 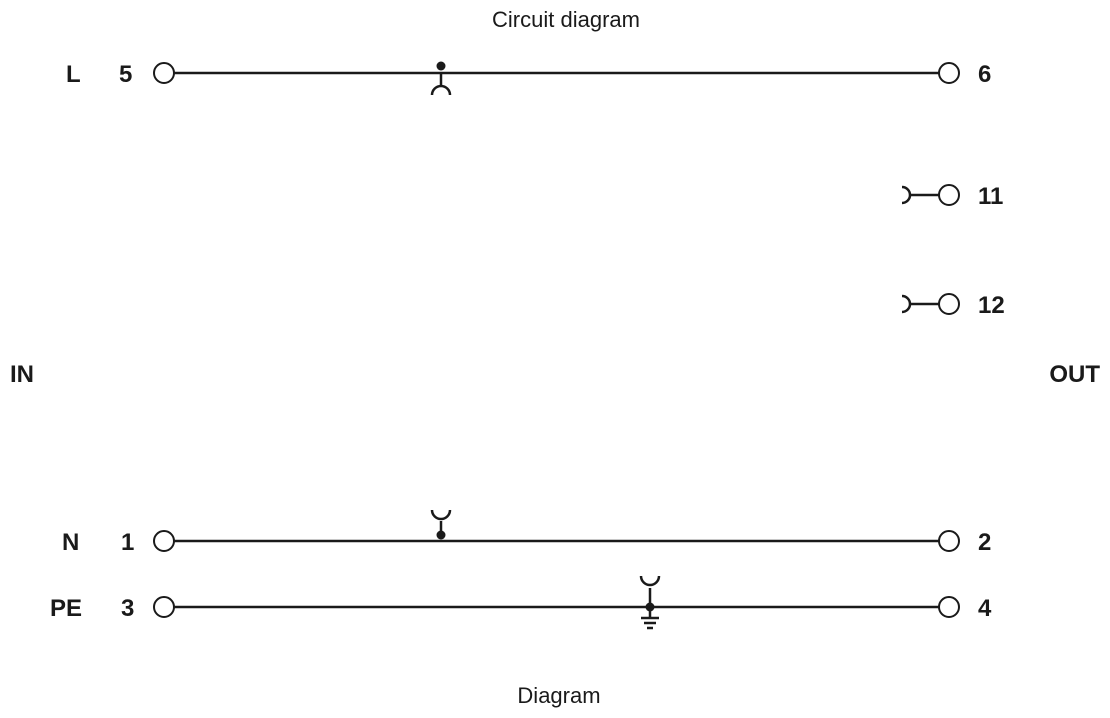 I want to click on protection-element-pe, so click(x=650, y=581).